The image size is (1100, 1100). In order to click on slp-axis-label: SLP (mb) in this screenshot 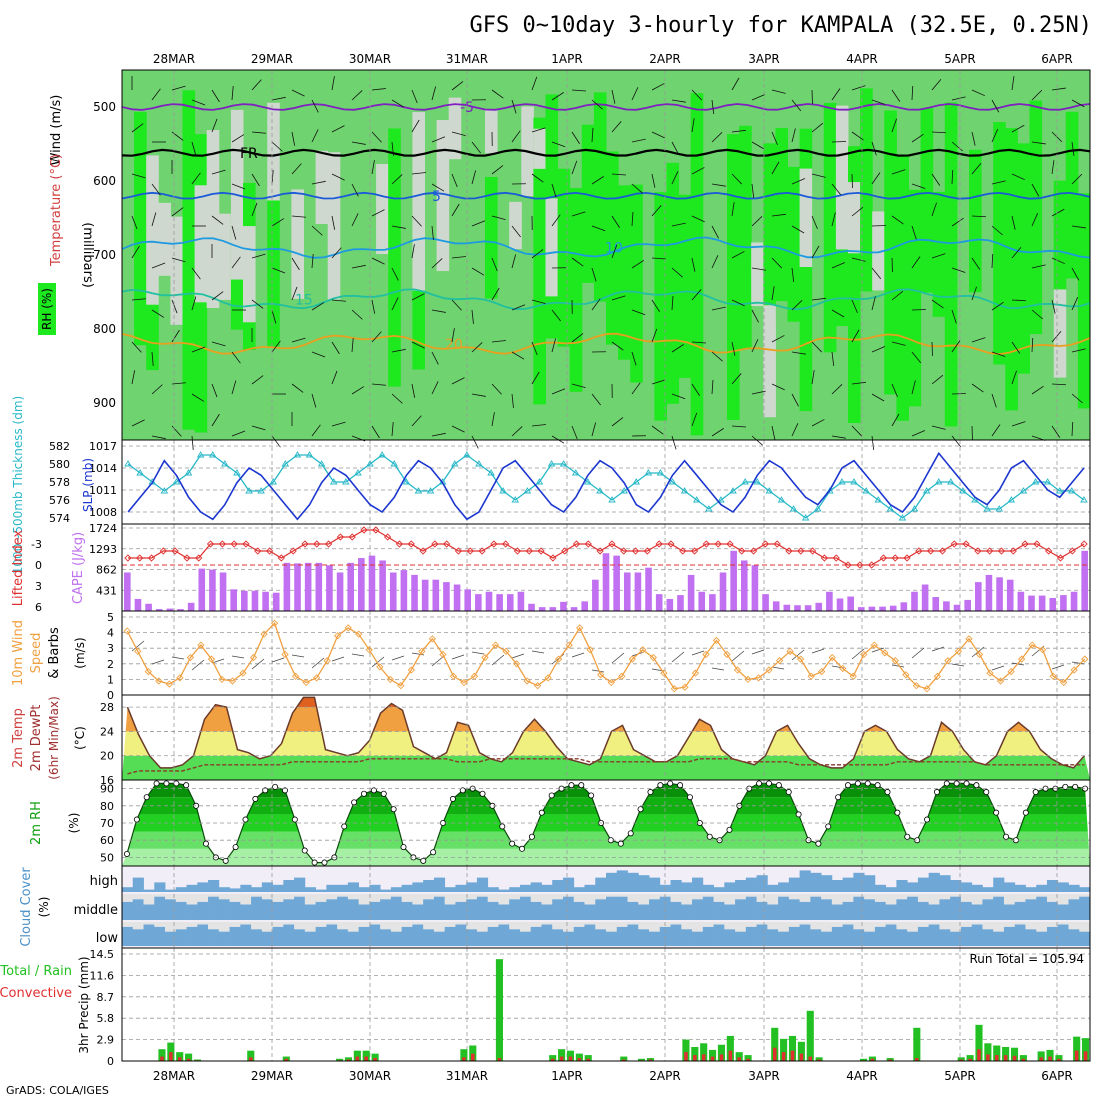, I will do `click(88, 485)`.